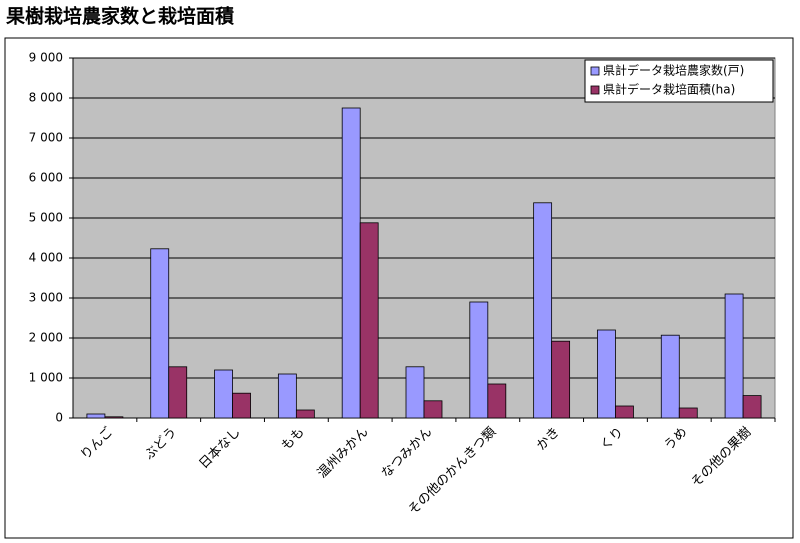 This screenshot has width=800, height=543. Describe the element at coordinates (46, 258) in the screenshot. I see `y-tick-label: 4 000` at that location.